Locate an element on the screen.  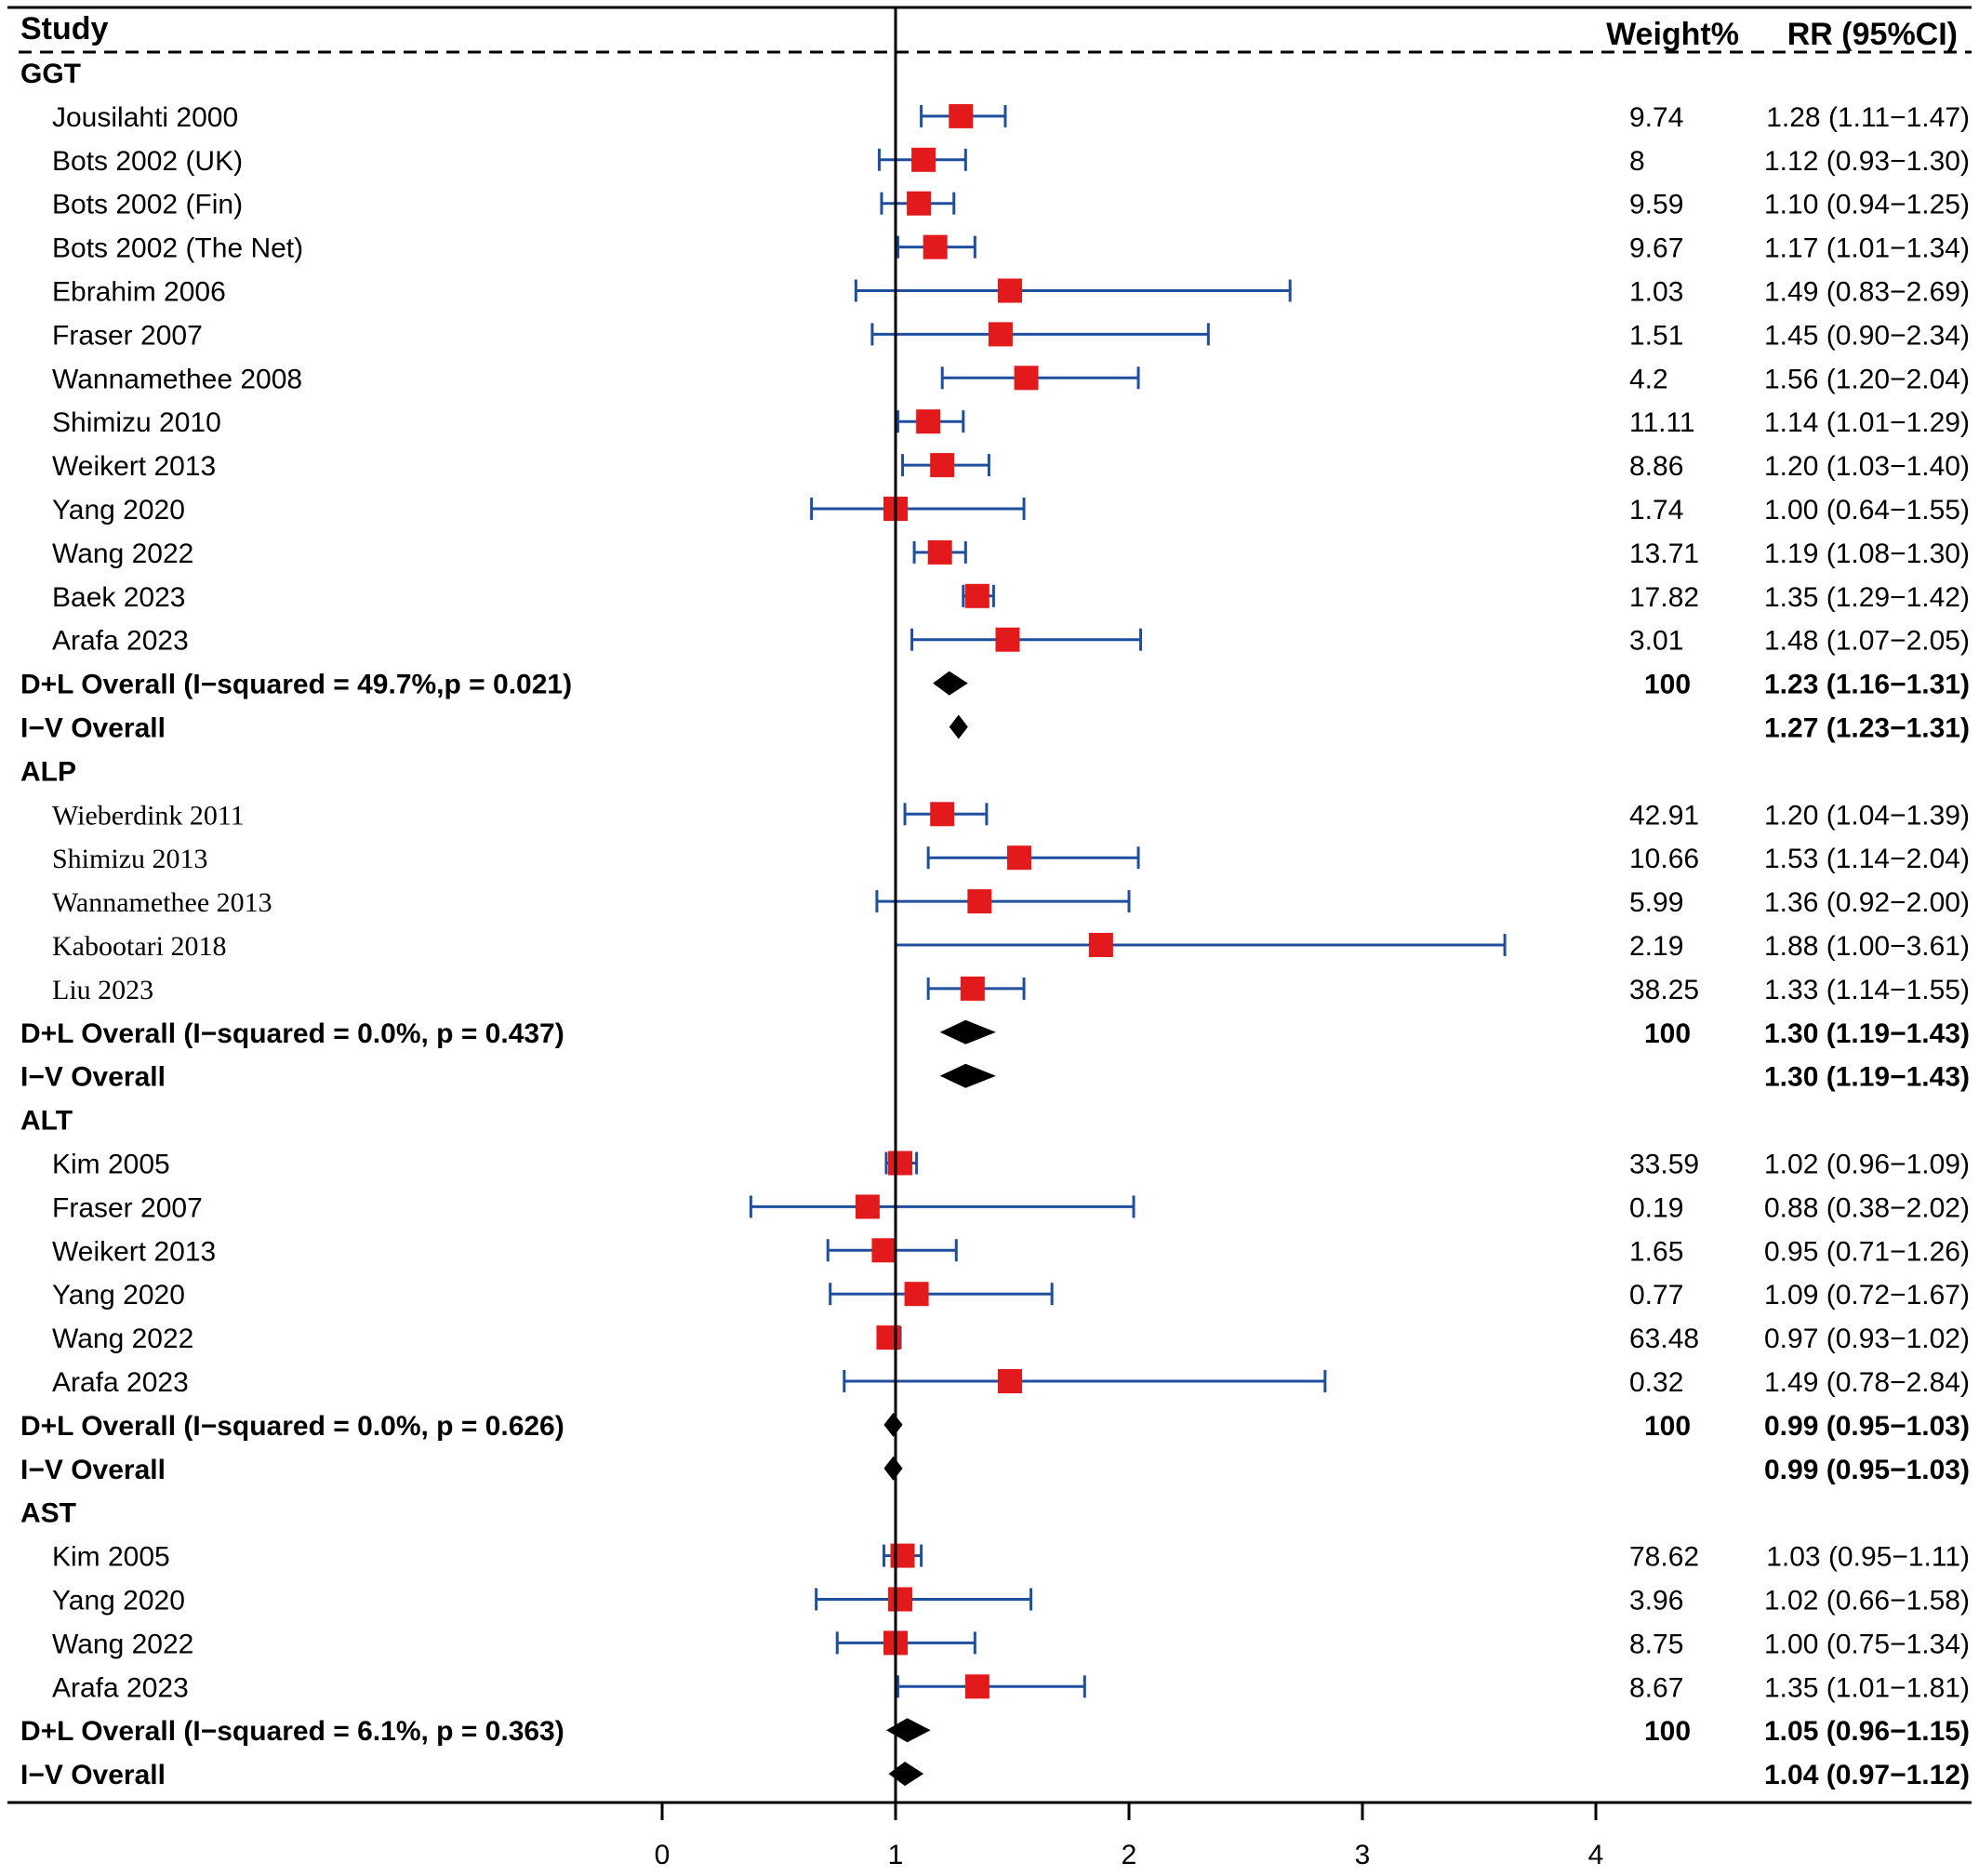
weight-value: 8 is located at coordinates (1637, 161).